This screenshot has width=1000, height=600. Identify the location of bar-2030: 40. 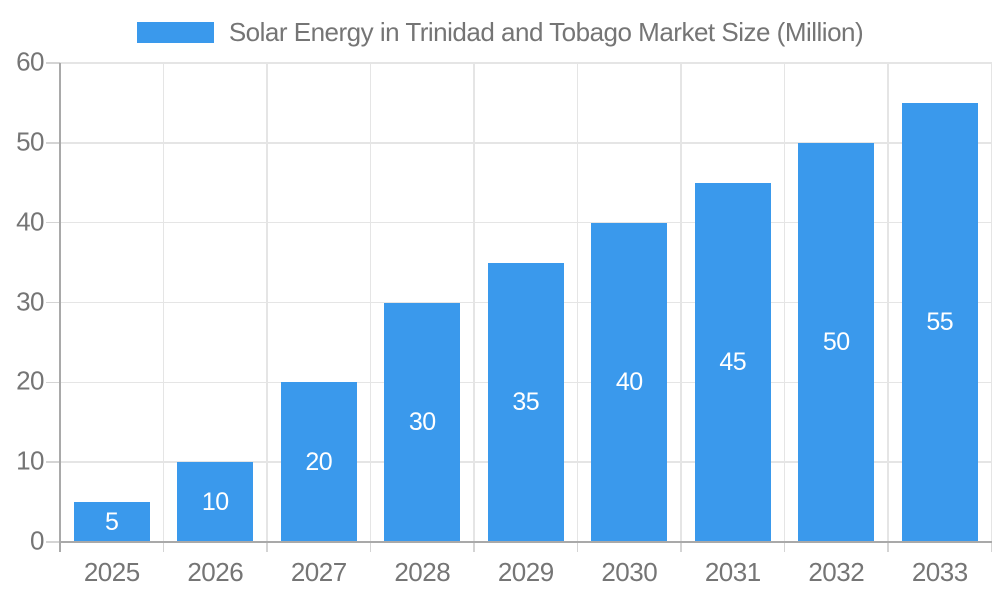
(629, 382).